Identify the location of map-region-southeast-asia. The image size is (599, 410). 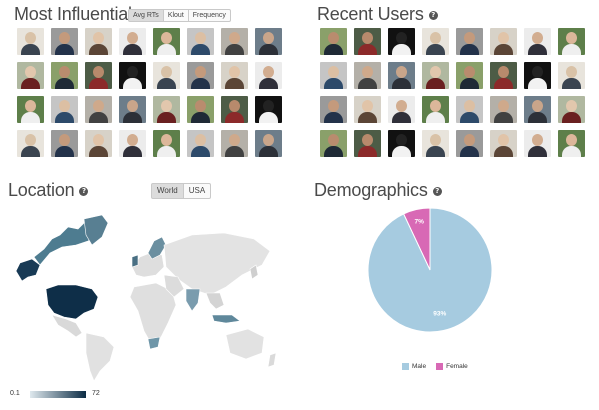
(215, 301).